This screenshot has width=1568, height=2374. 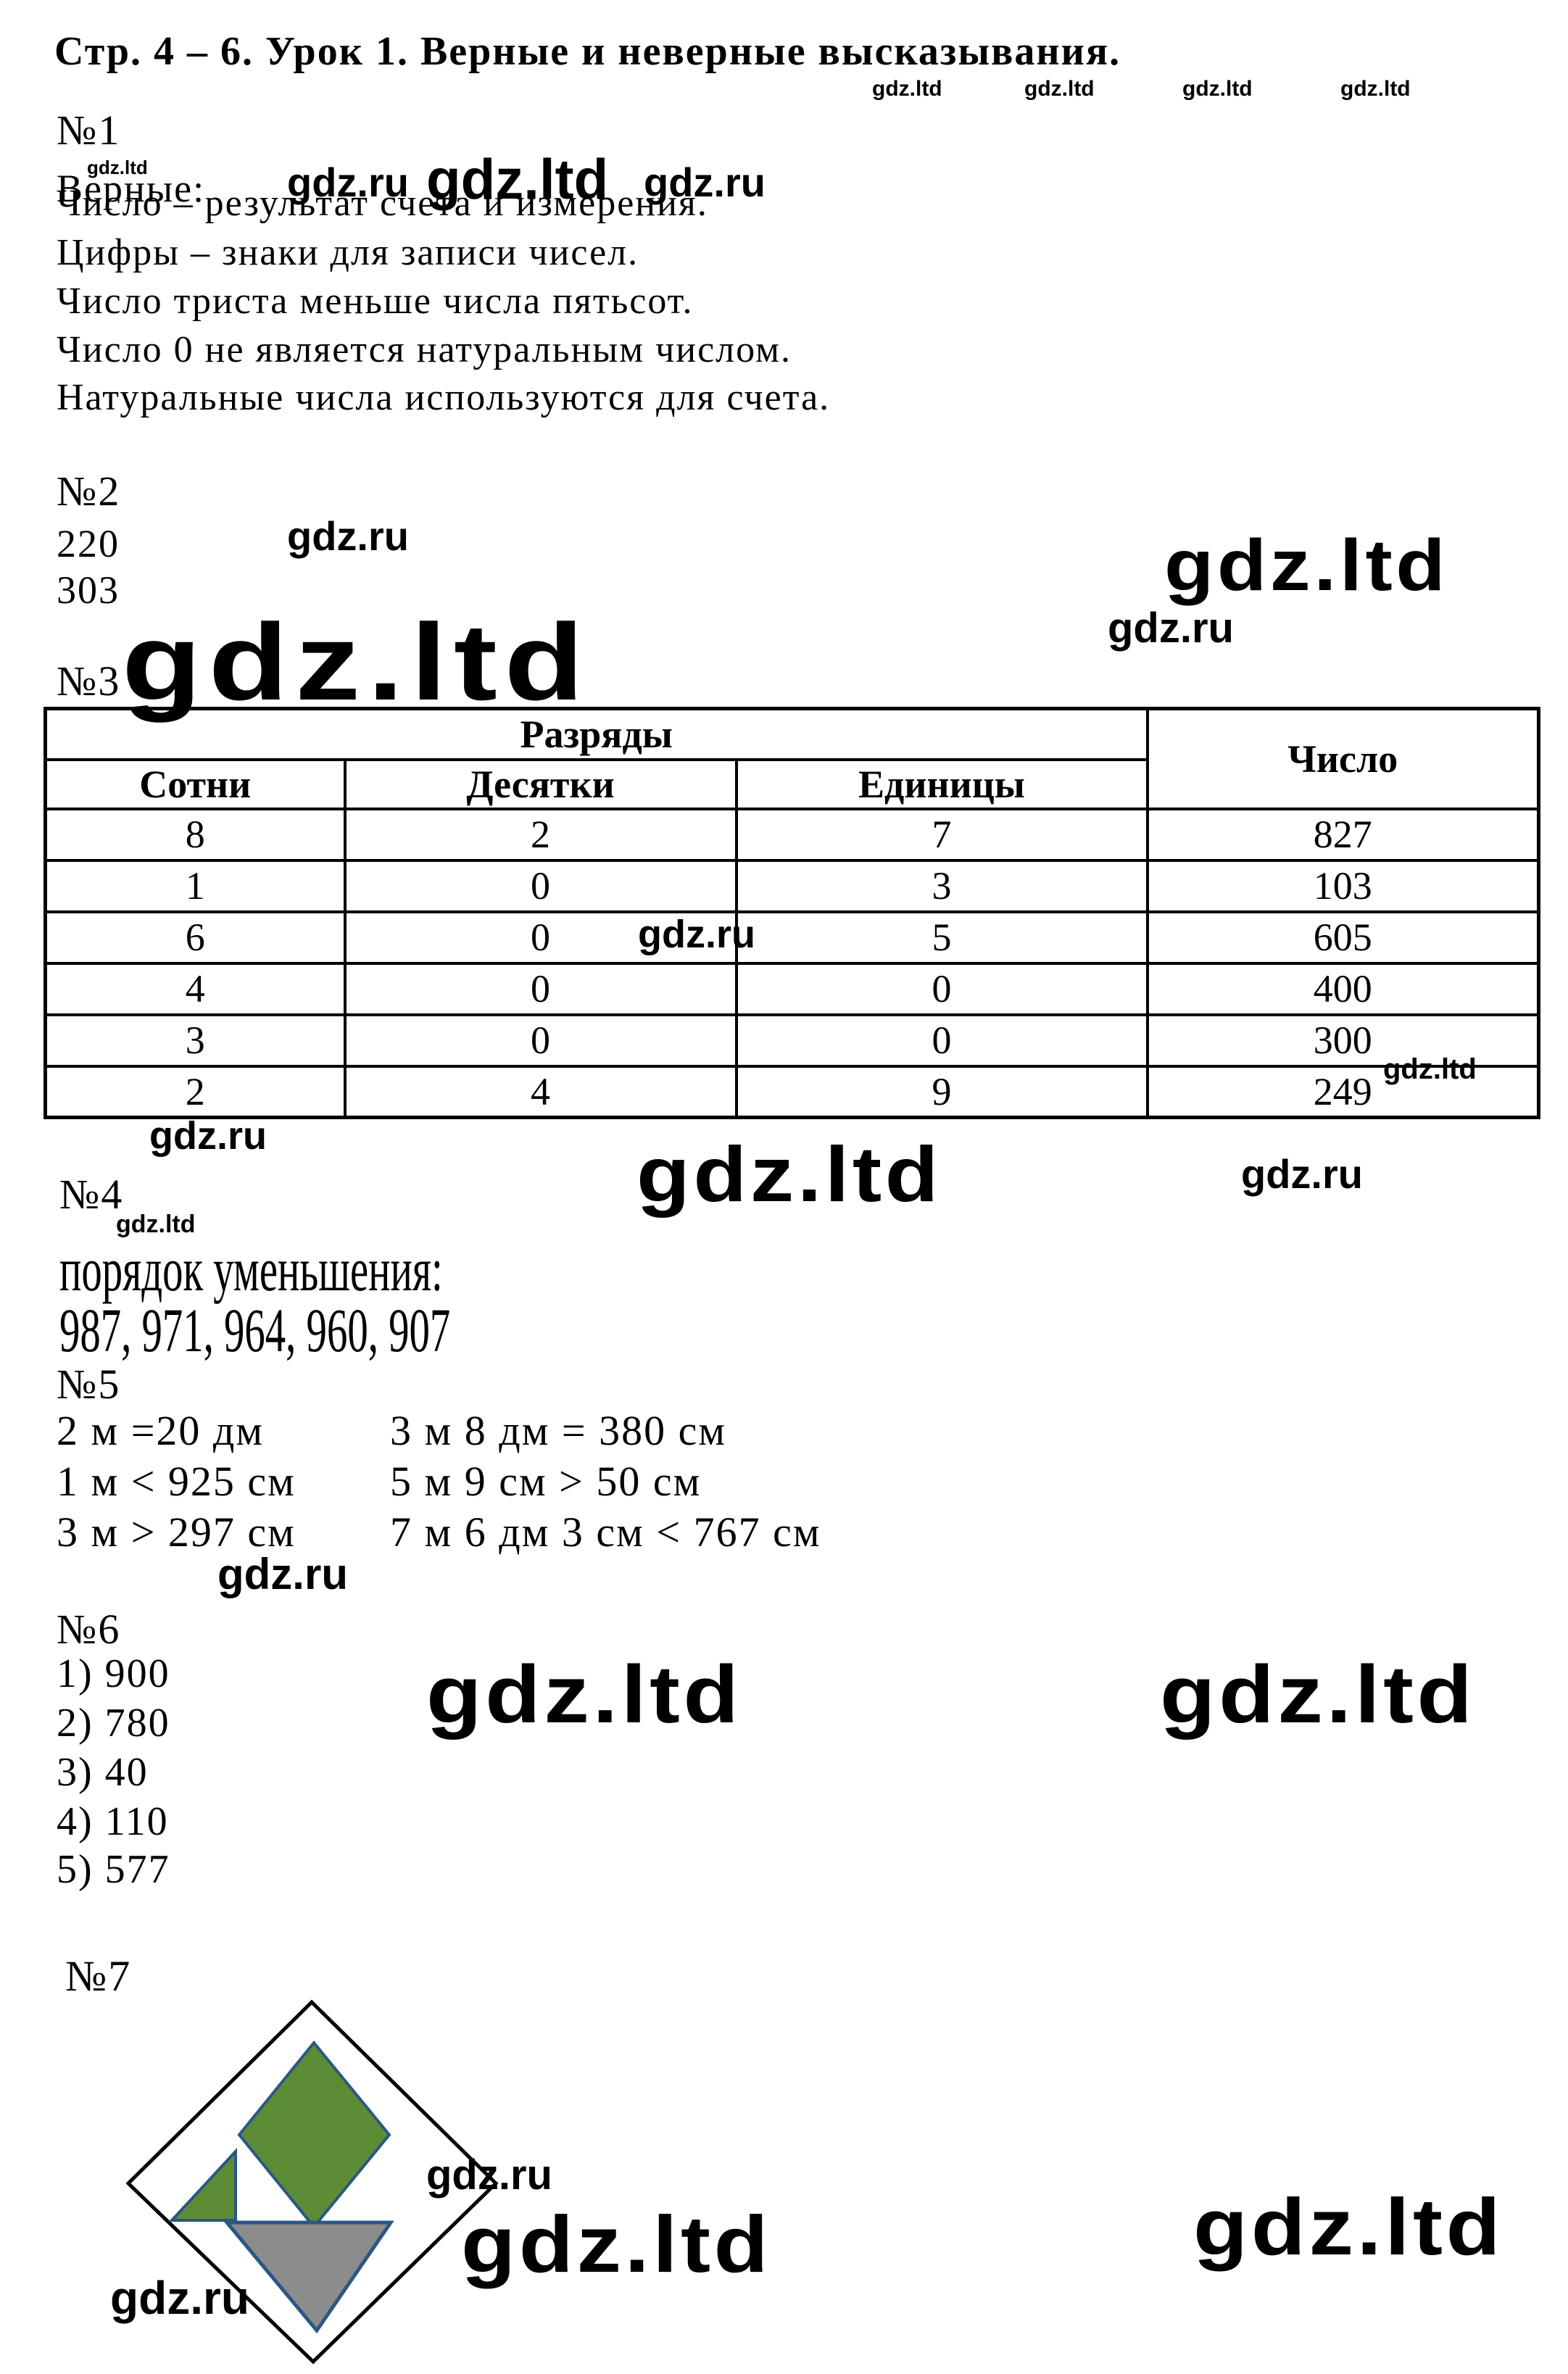 I want to click on table-cell: 5, so click(x=942, y=938).